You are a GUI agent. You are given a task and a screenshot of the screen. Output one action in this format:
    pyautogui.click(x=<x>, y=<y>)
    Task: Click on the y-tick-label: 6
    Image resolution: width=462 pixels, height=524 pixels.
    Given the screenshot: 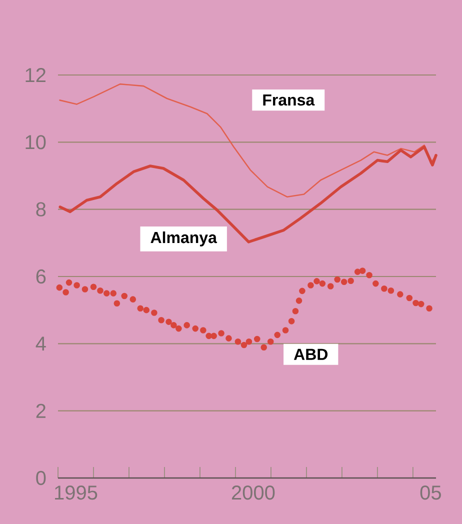 What is the action you would take?
    pyautogui.click(x=41, y=276)
    